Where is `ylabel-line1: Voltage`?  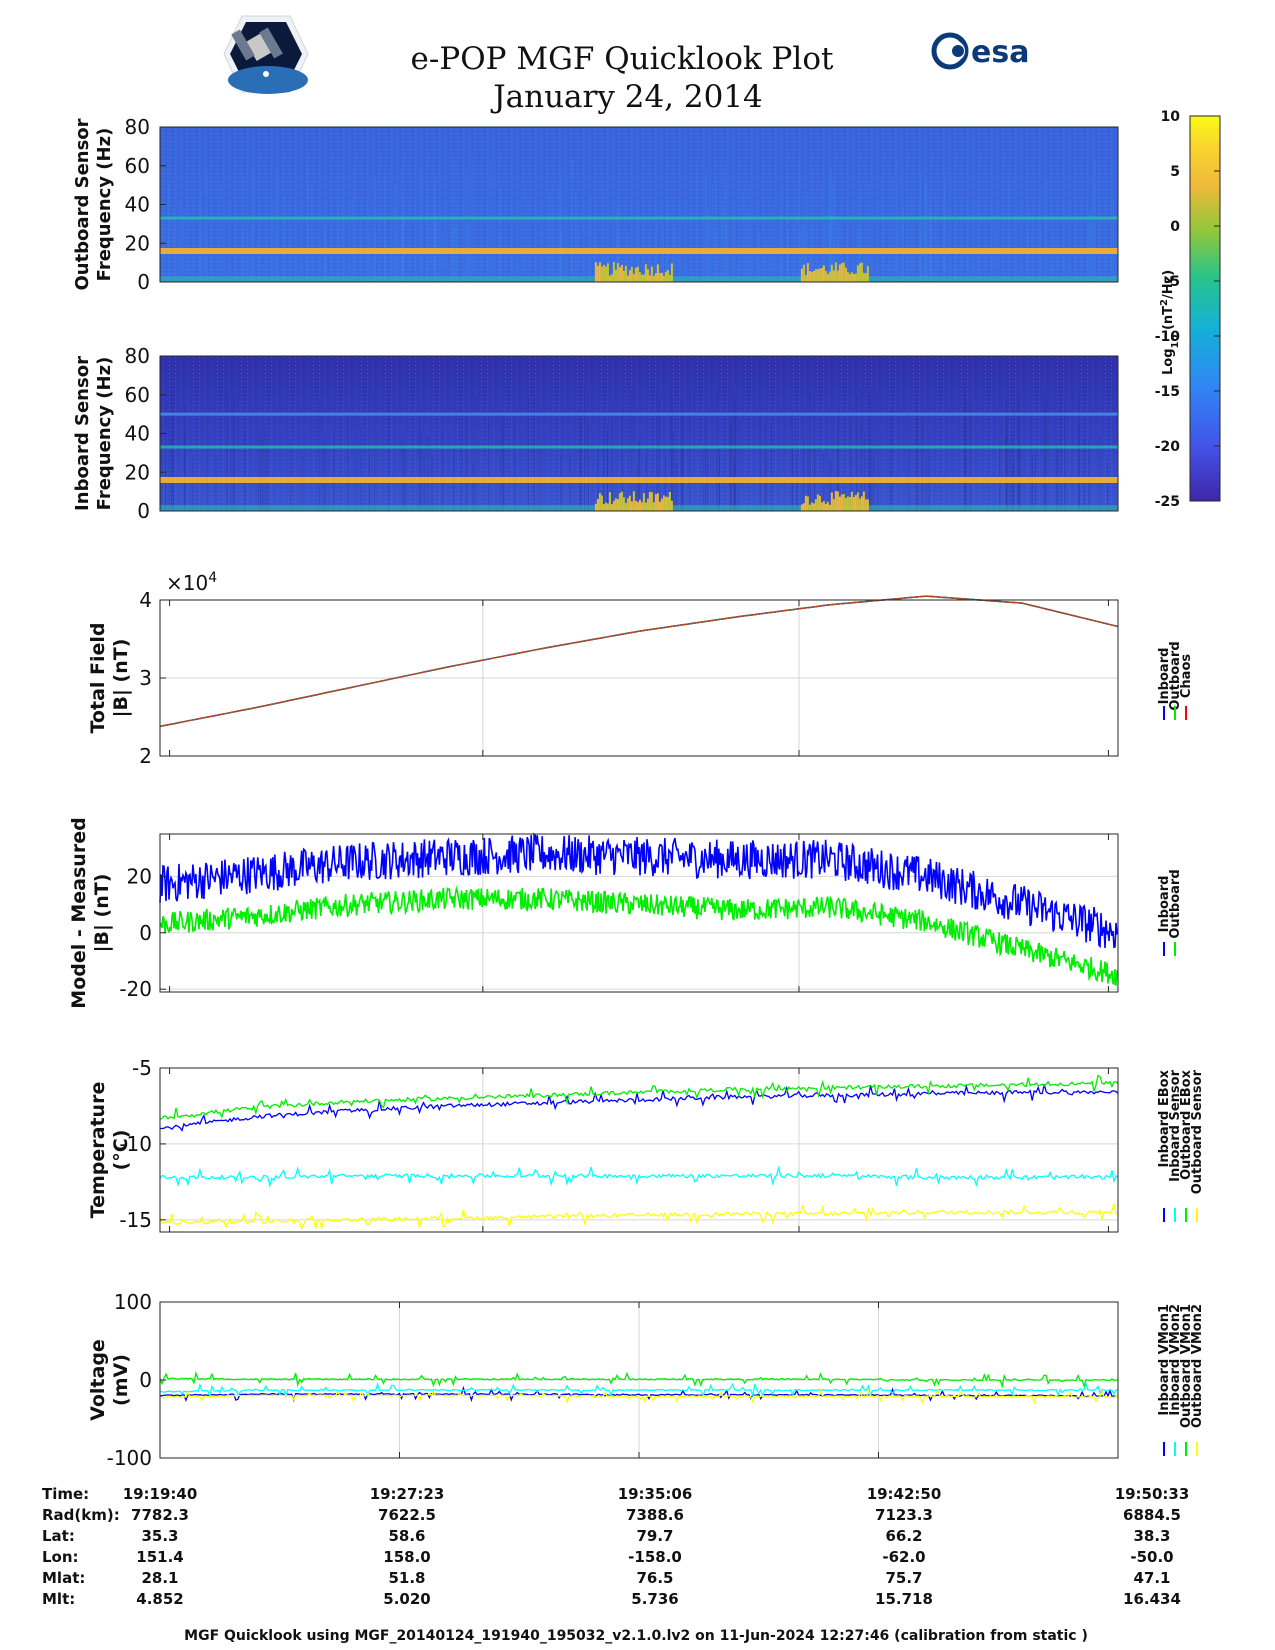 ylabel-line1: Voltage is located at coordinates (98, 1380).